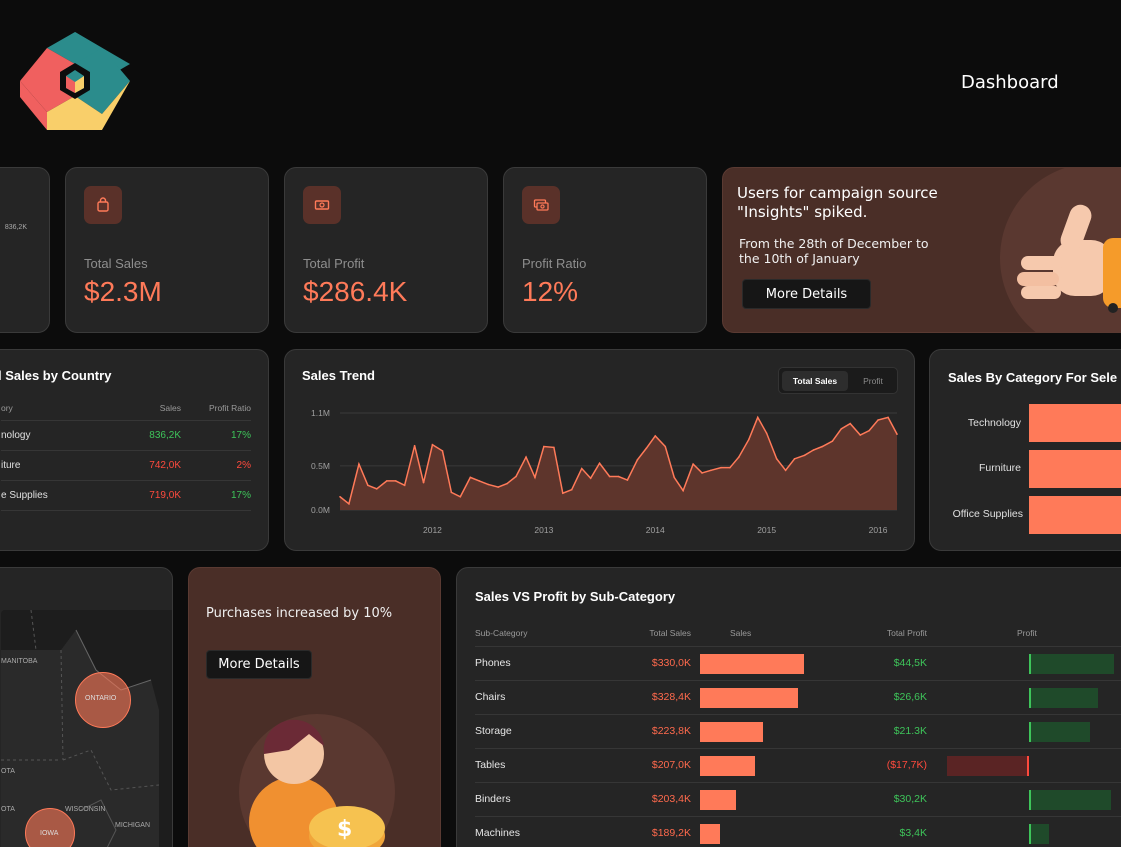 This screenshot has height=847, width=1121. Describe the element at coordinates (987, 514) in the screenshot. I see `category-label: Office Supplies` at that location.